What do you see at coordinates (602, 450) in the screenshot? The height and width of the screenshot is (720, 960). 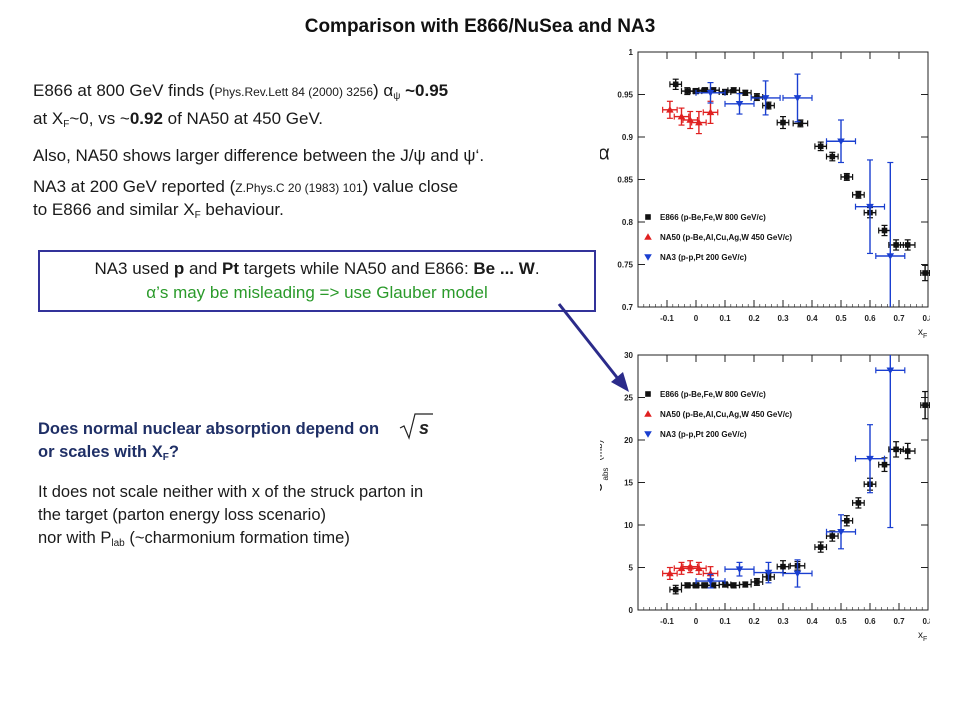 I see `y-axis-unit: (mb)` at bounding box center [602, 450].